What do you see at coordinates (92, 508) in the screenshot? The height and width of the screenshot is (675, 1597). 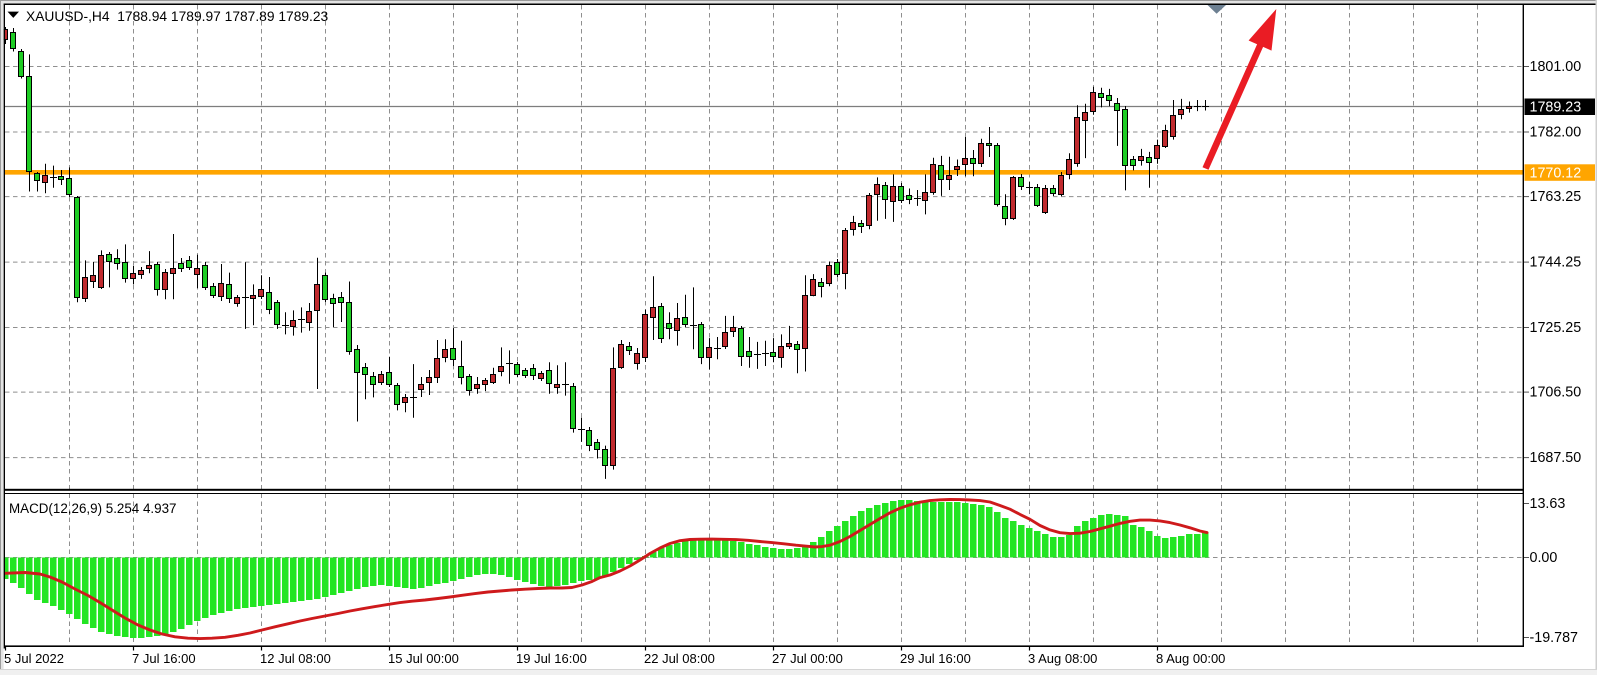 I see `svg-text: MACD(12,26,9) 5.254 4.937` at bounding box center [92, 508].